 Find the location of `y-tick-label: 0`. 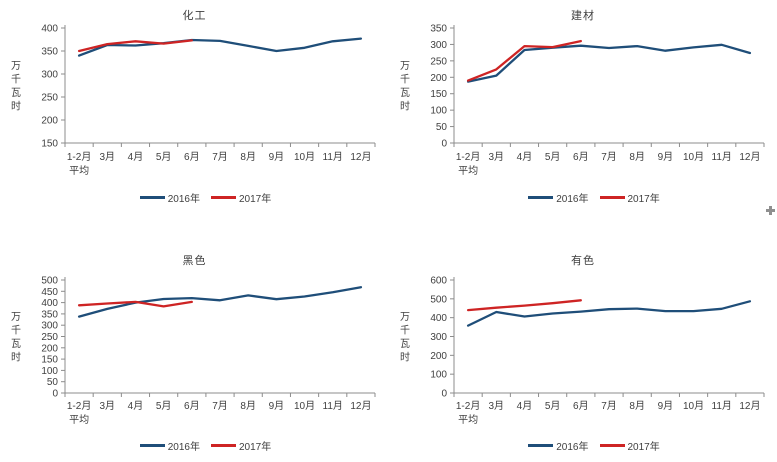

y-tick-label: 0 is located at coordinates (55, 394).